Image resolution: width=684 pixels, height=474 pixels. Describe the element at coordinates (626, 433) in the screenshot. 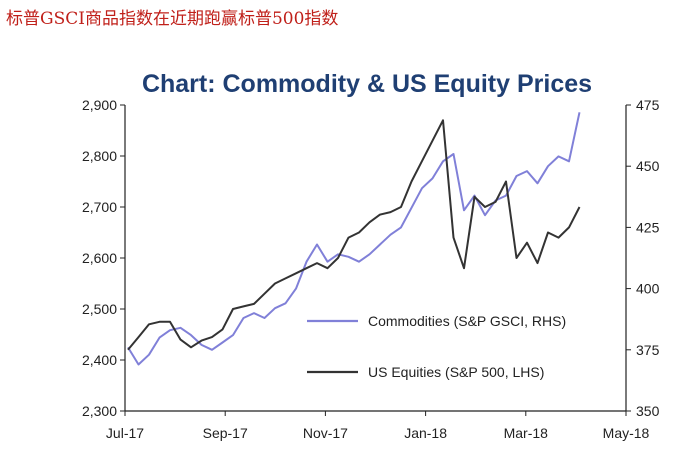

I see `x-tick-label: May-18` at that location.